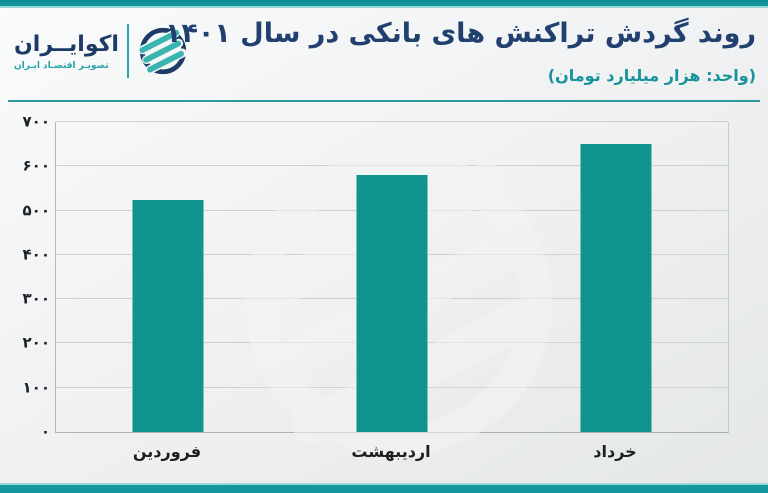 The image size is (768, 493). I want to click on chart-title: روند گردش تراکنش های بانکی در سال ۱۴۰۱, so click(460, 33).